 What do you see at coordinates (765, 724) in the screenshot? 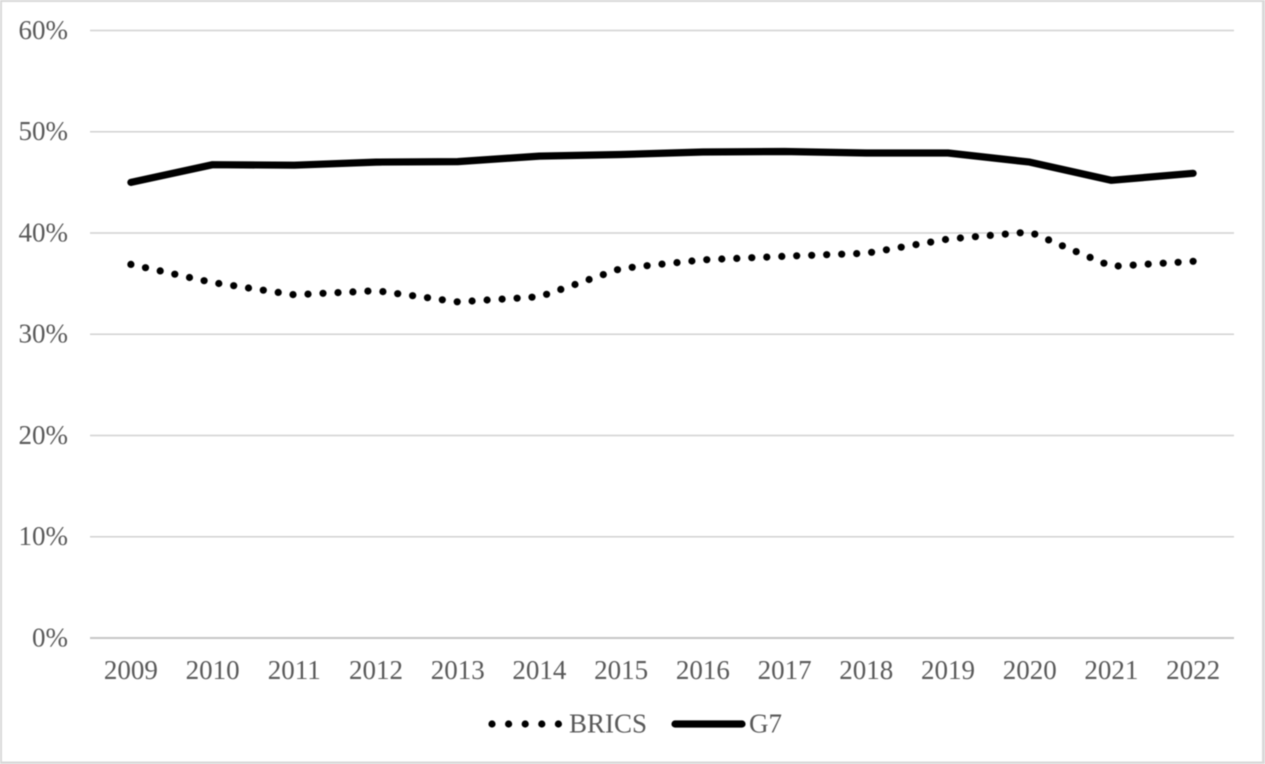
I see `svg-text: G7` at bounding box center [765, 724].